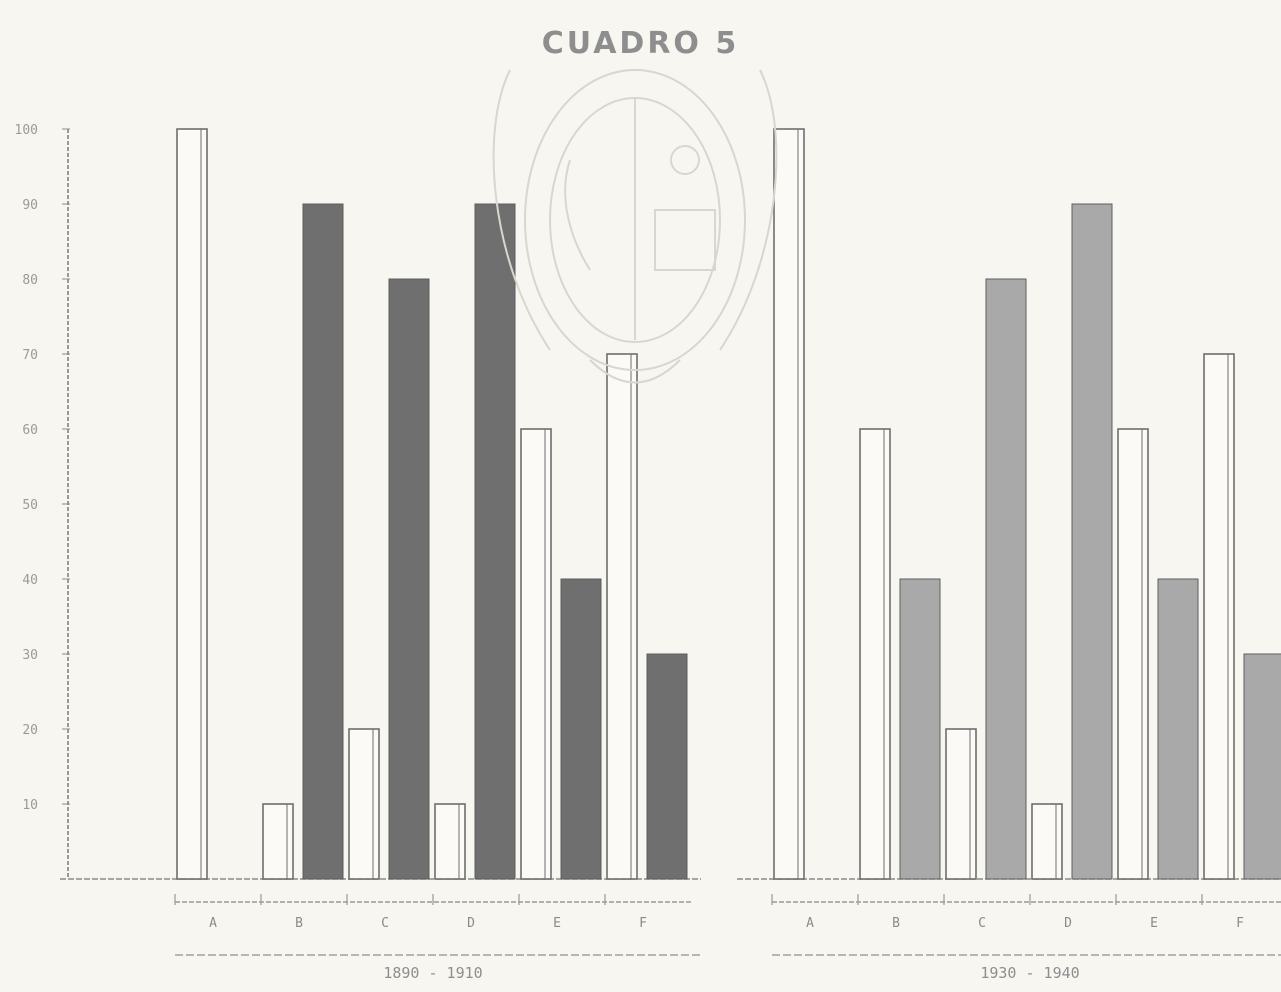  What do you see at coordinates (635, 226) in the screenshot?
I see `watermark-seal` at bounding box center [635, 226].